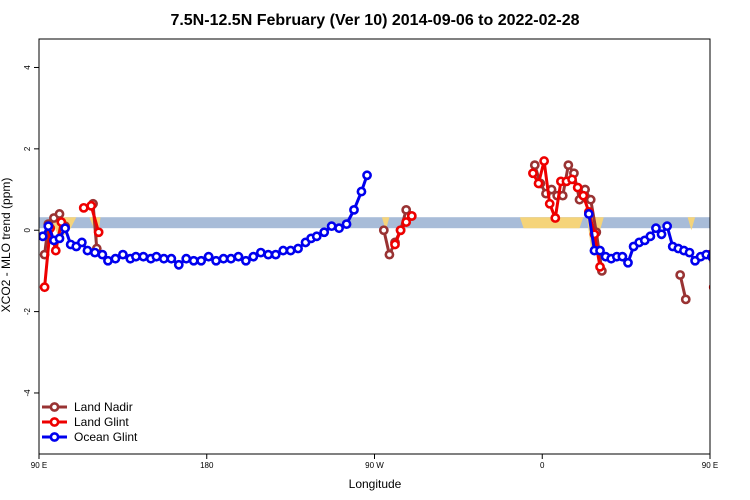 Image resolution: width=750 pixels, height=500 pixels. What do you see at coordinates (106, 437) in the screenshot?
I see `legend-label-ocean-glint: Ocean Glint` at bounding box center [106, 437].